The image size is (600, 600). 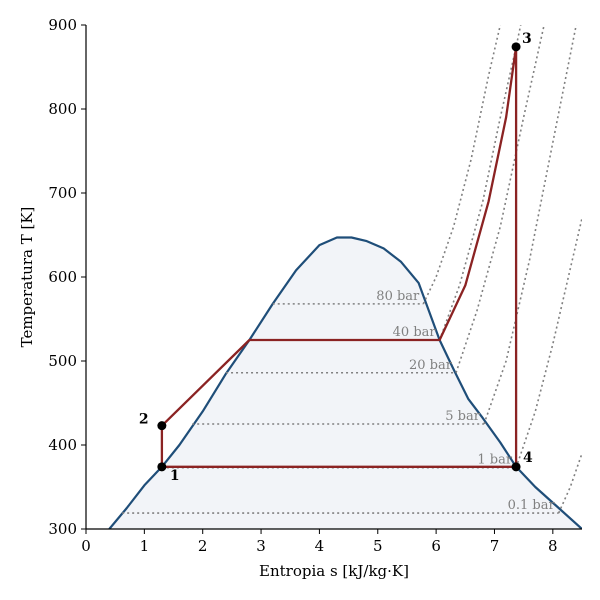 What do you see at coordinates (62, 25) in the screenshot?
I see `y-tick-label: 900` at bounding box center [62, 25].